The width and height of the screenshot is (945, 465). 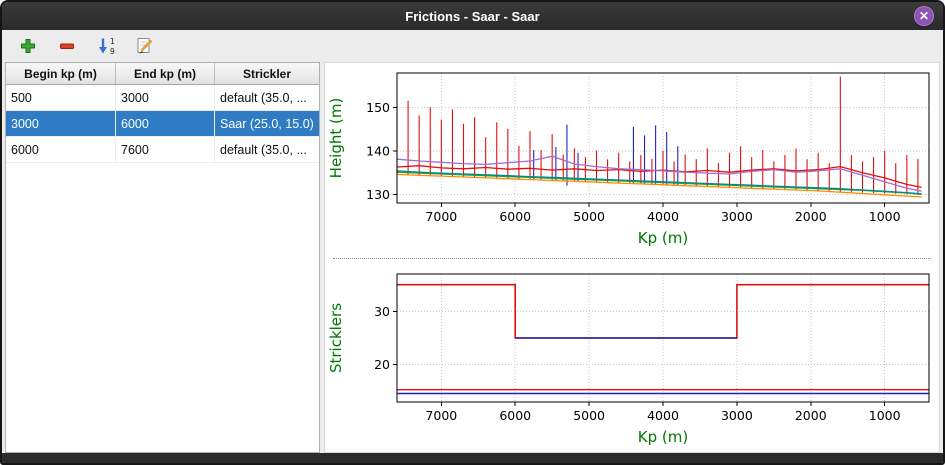 I want to click on edit-icon, so click(x=145, y=46).